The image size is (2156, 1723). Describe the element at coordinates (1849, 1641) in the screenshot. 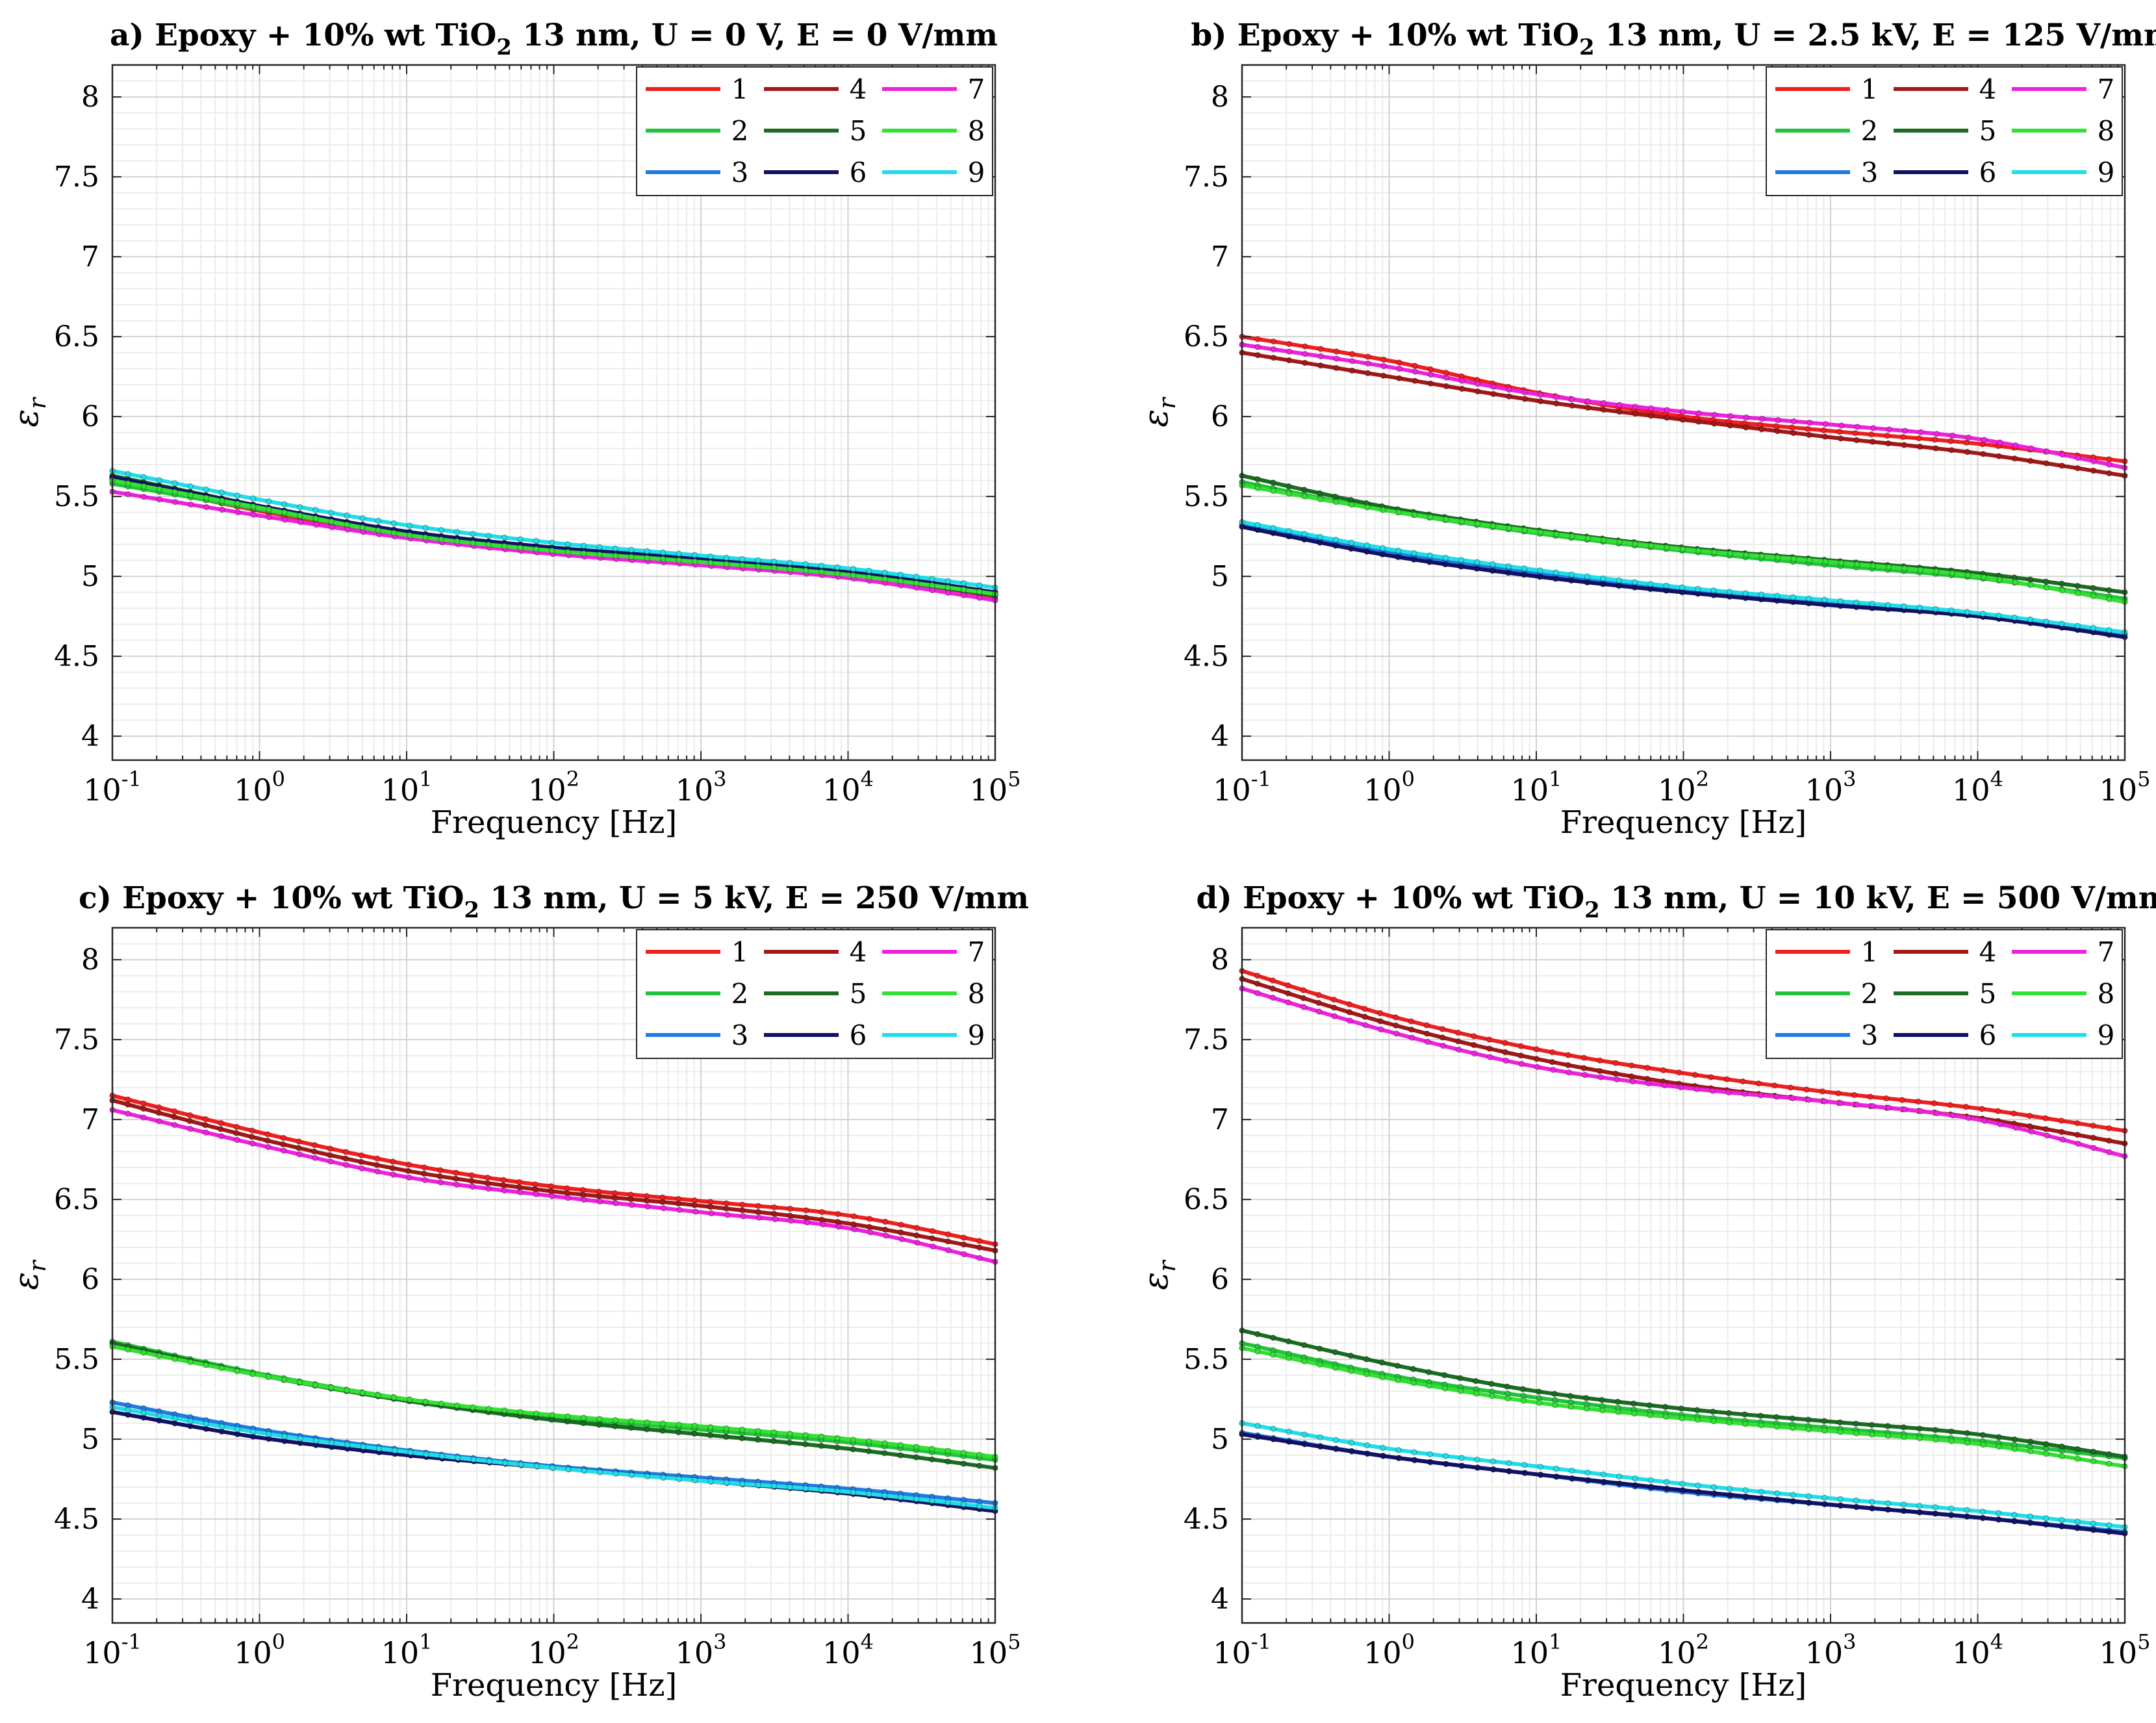

I see `x-tick-exponent: 3` at that location.